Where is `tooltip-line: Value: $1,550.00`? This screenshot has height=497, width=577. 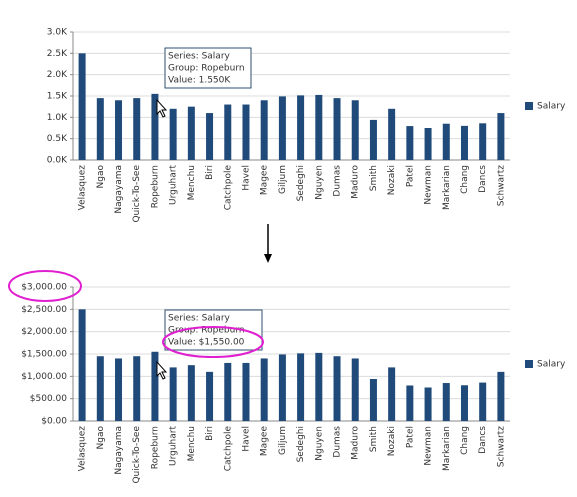
tooltip-line: Value: $1,550.00 is located at coordinates (206, 343).